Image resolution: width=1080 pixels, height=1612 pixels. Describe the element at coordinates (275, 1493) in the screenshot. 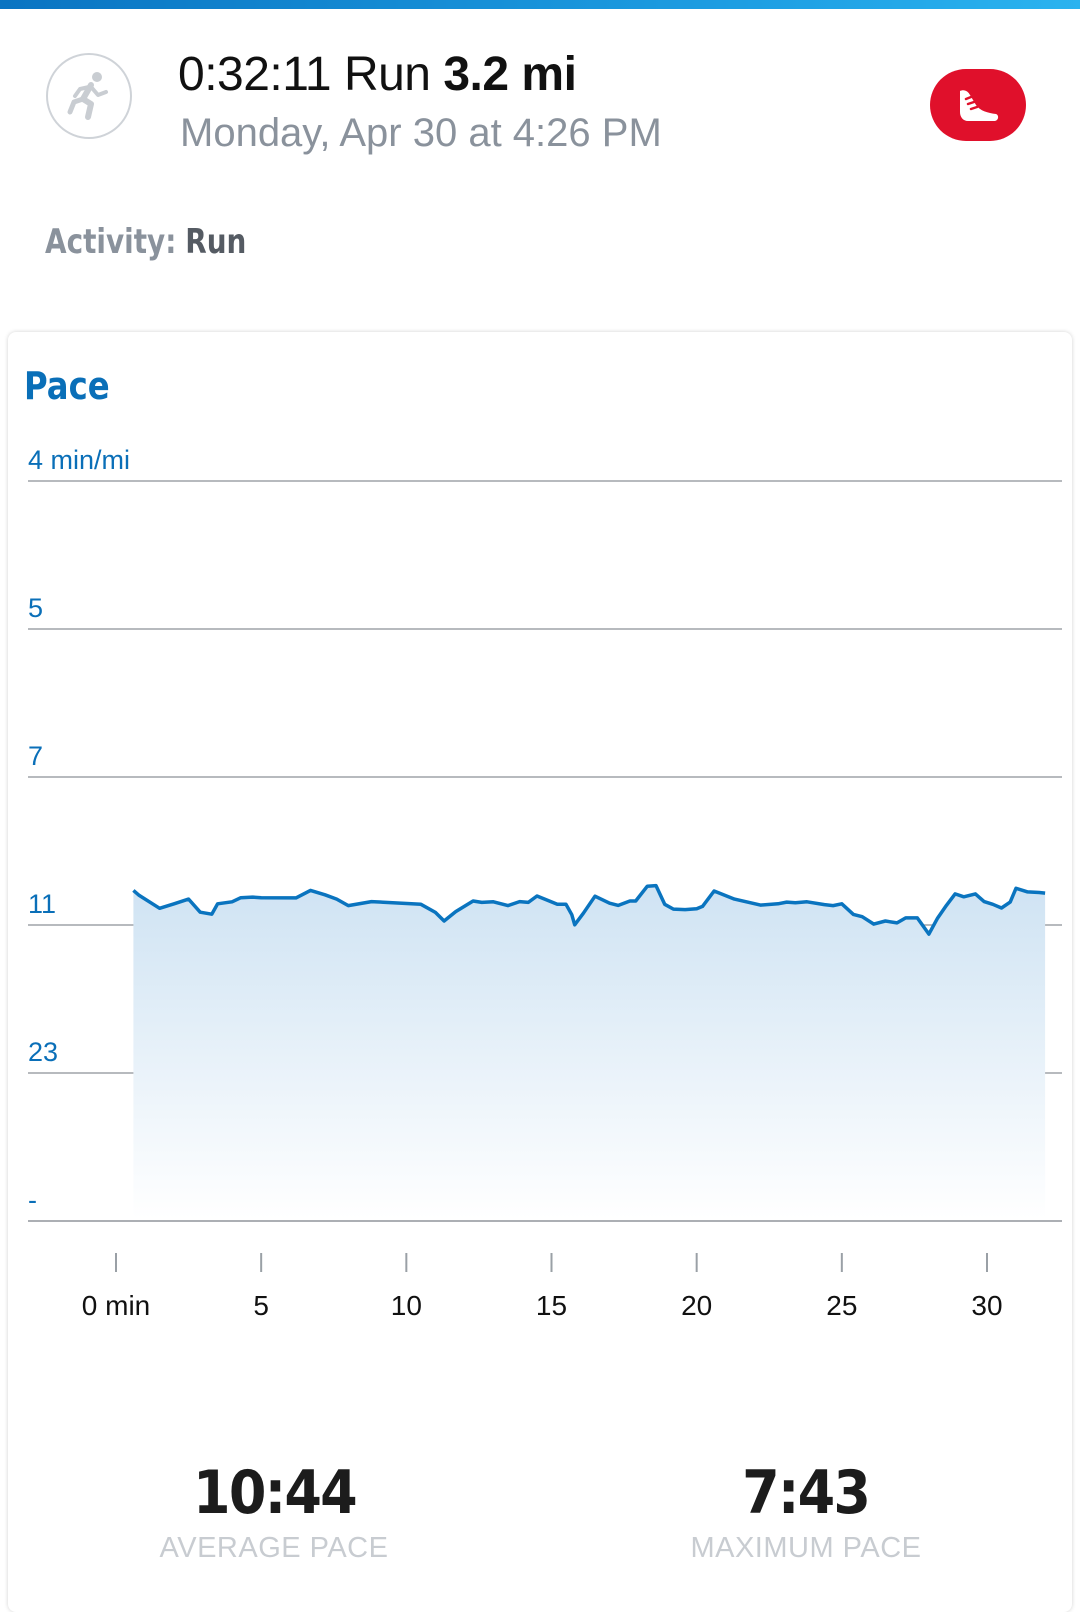

I see `average-pace-value: 10:44` at that location.